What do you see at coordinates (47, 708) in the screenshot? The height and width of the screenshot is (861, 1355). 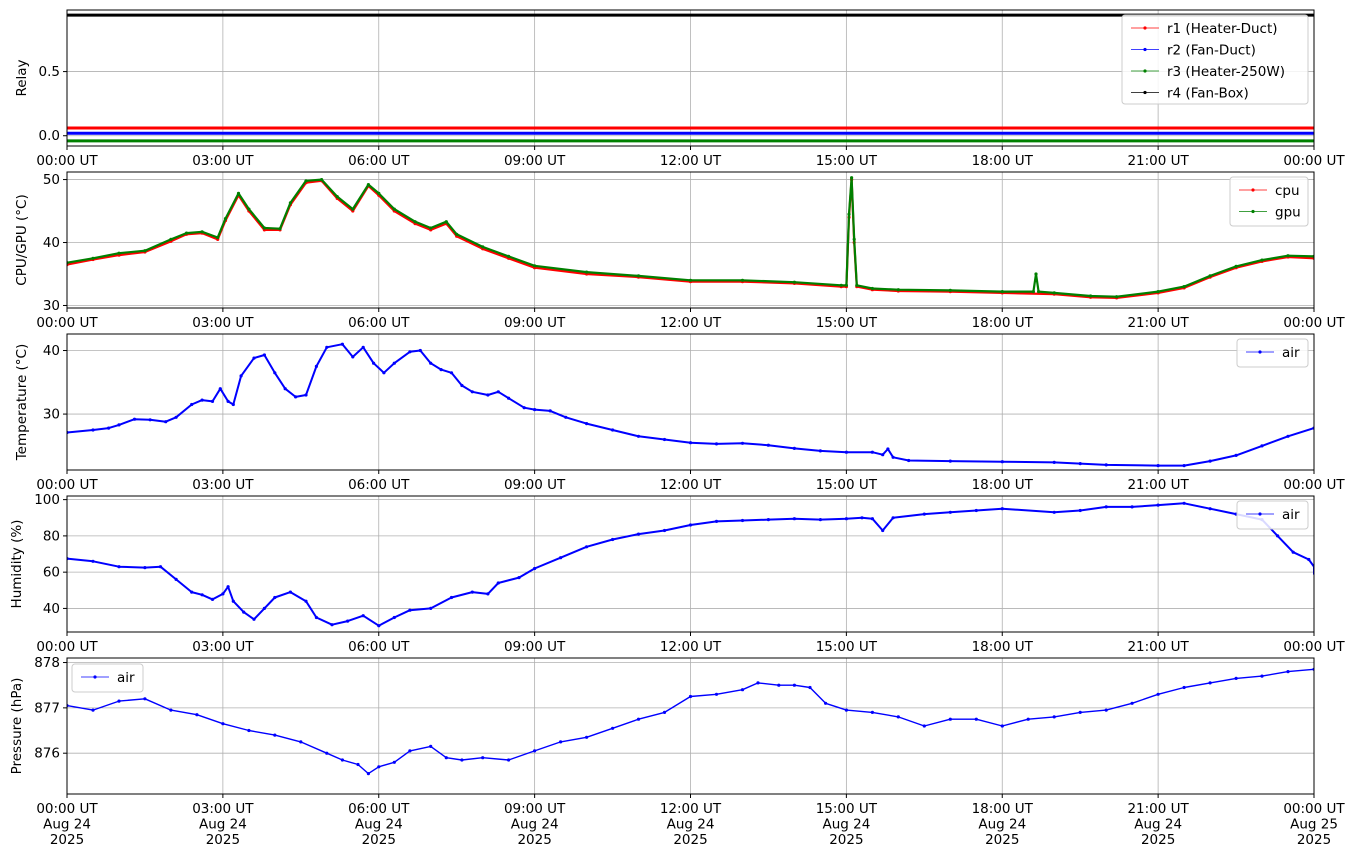 I see `ytick-label-pressure-1: 877` at bounding box center [47, 708].